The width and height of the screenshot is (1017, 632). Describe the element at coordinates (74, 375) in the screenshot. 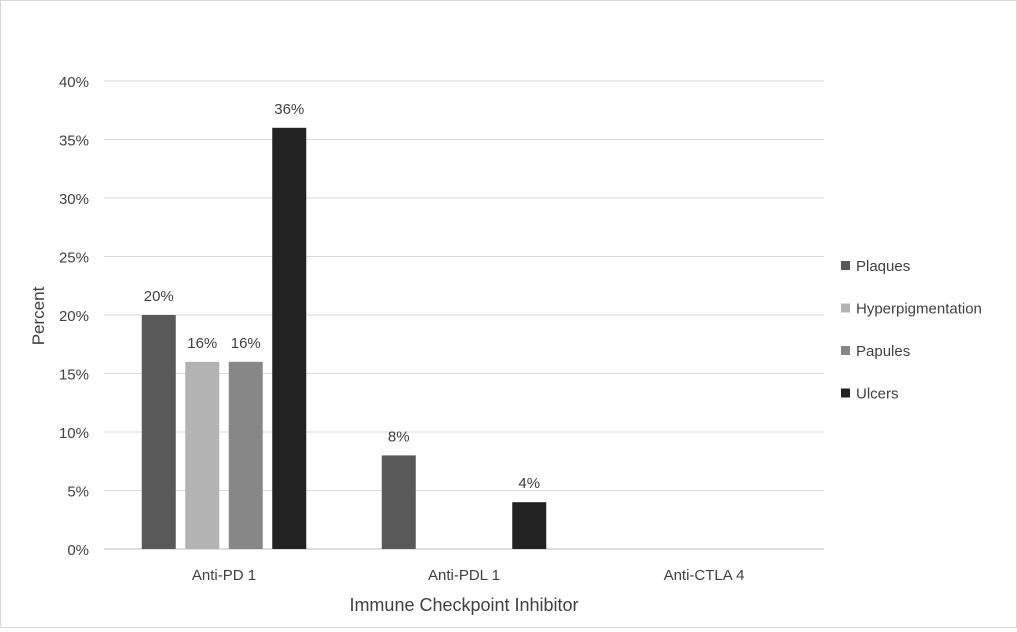

I see `y-tick-label: 15%` at that location.